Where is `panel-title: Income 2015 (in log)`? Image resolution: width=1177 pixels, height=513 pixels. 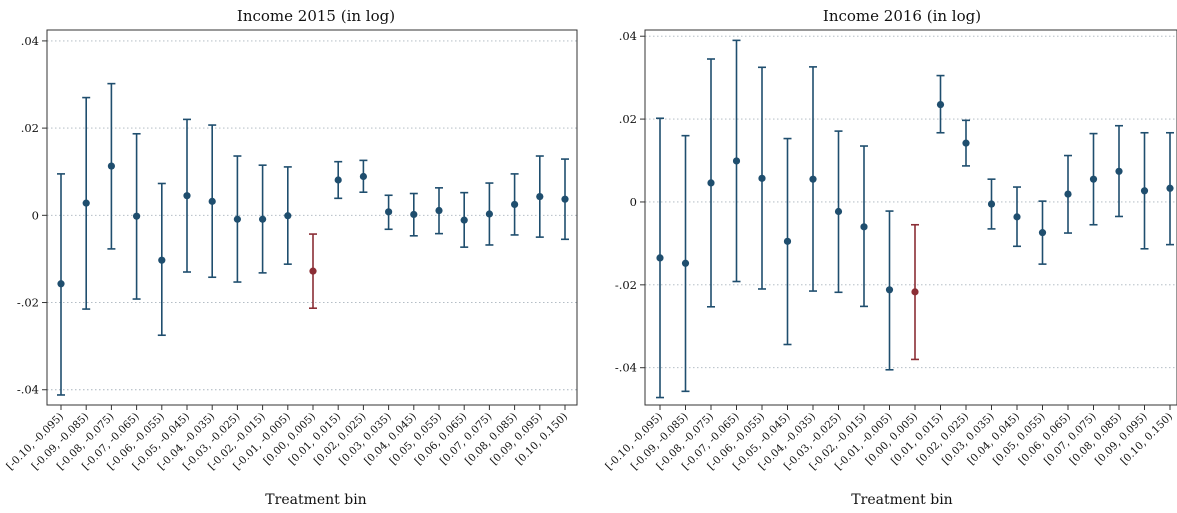 panel-title: Income 2015 (in log) is located at coordinates (316, 16).